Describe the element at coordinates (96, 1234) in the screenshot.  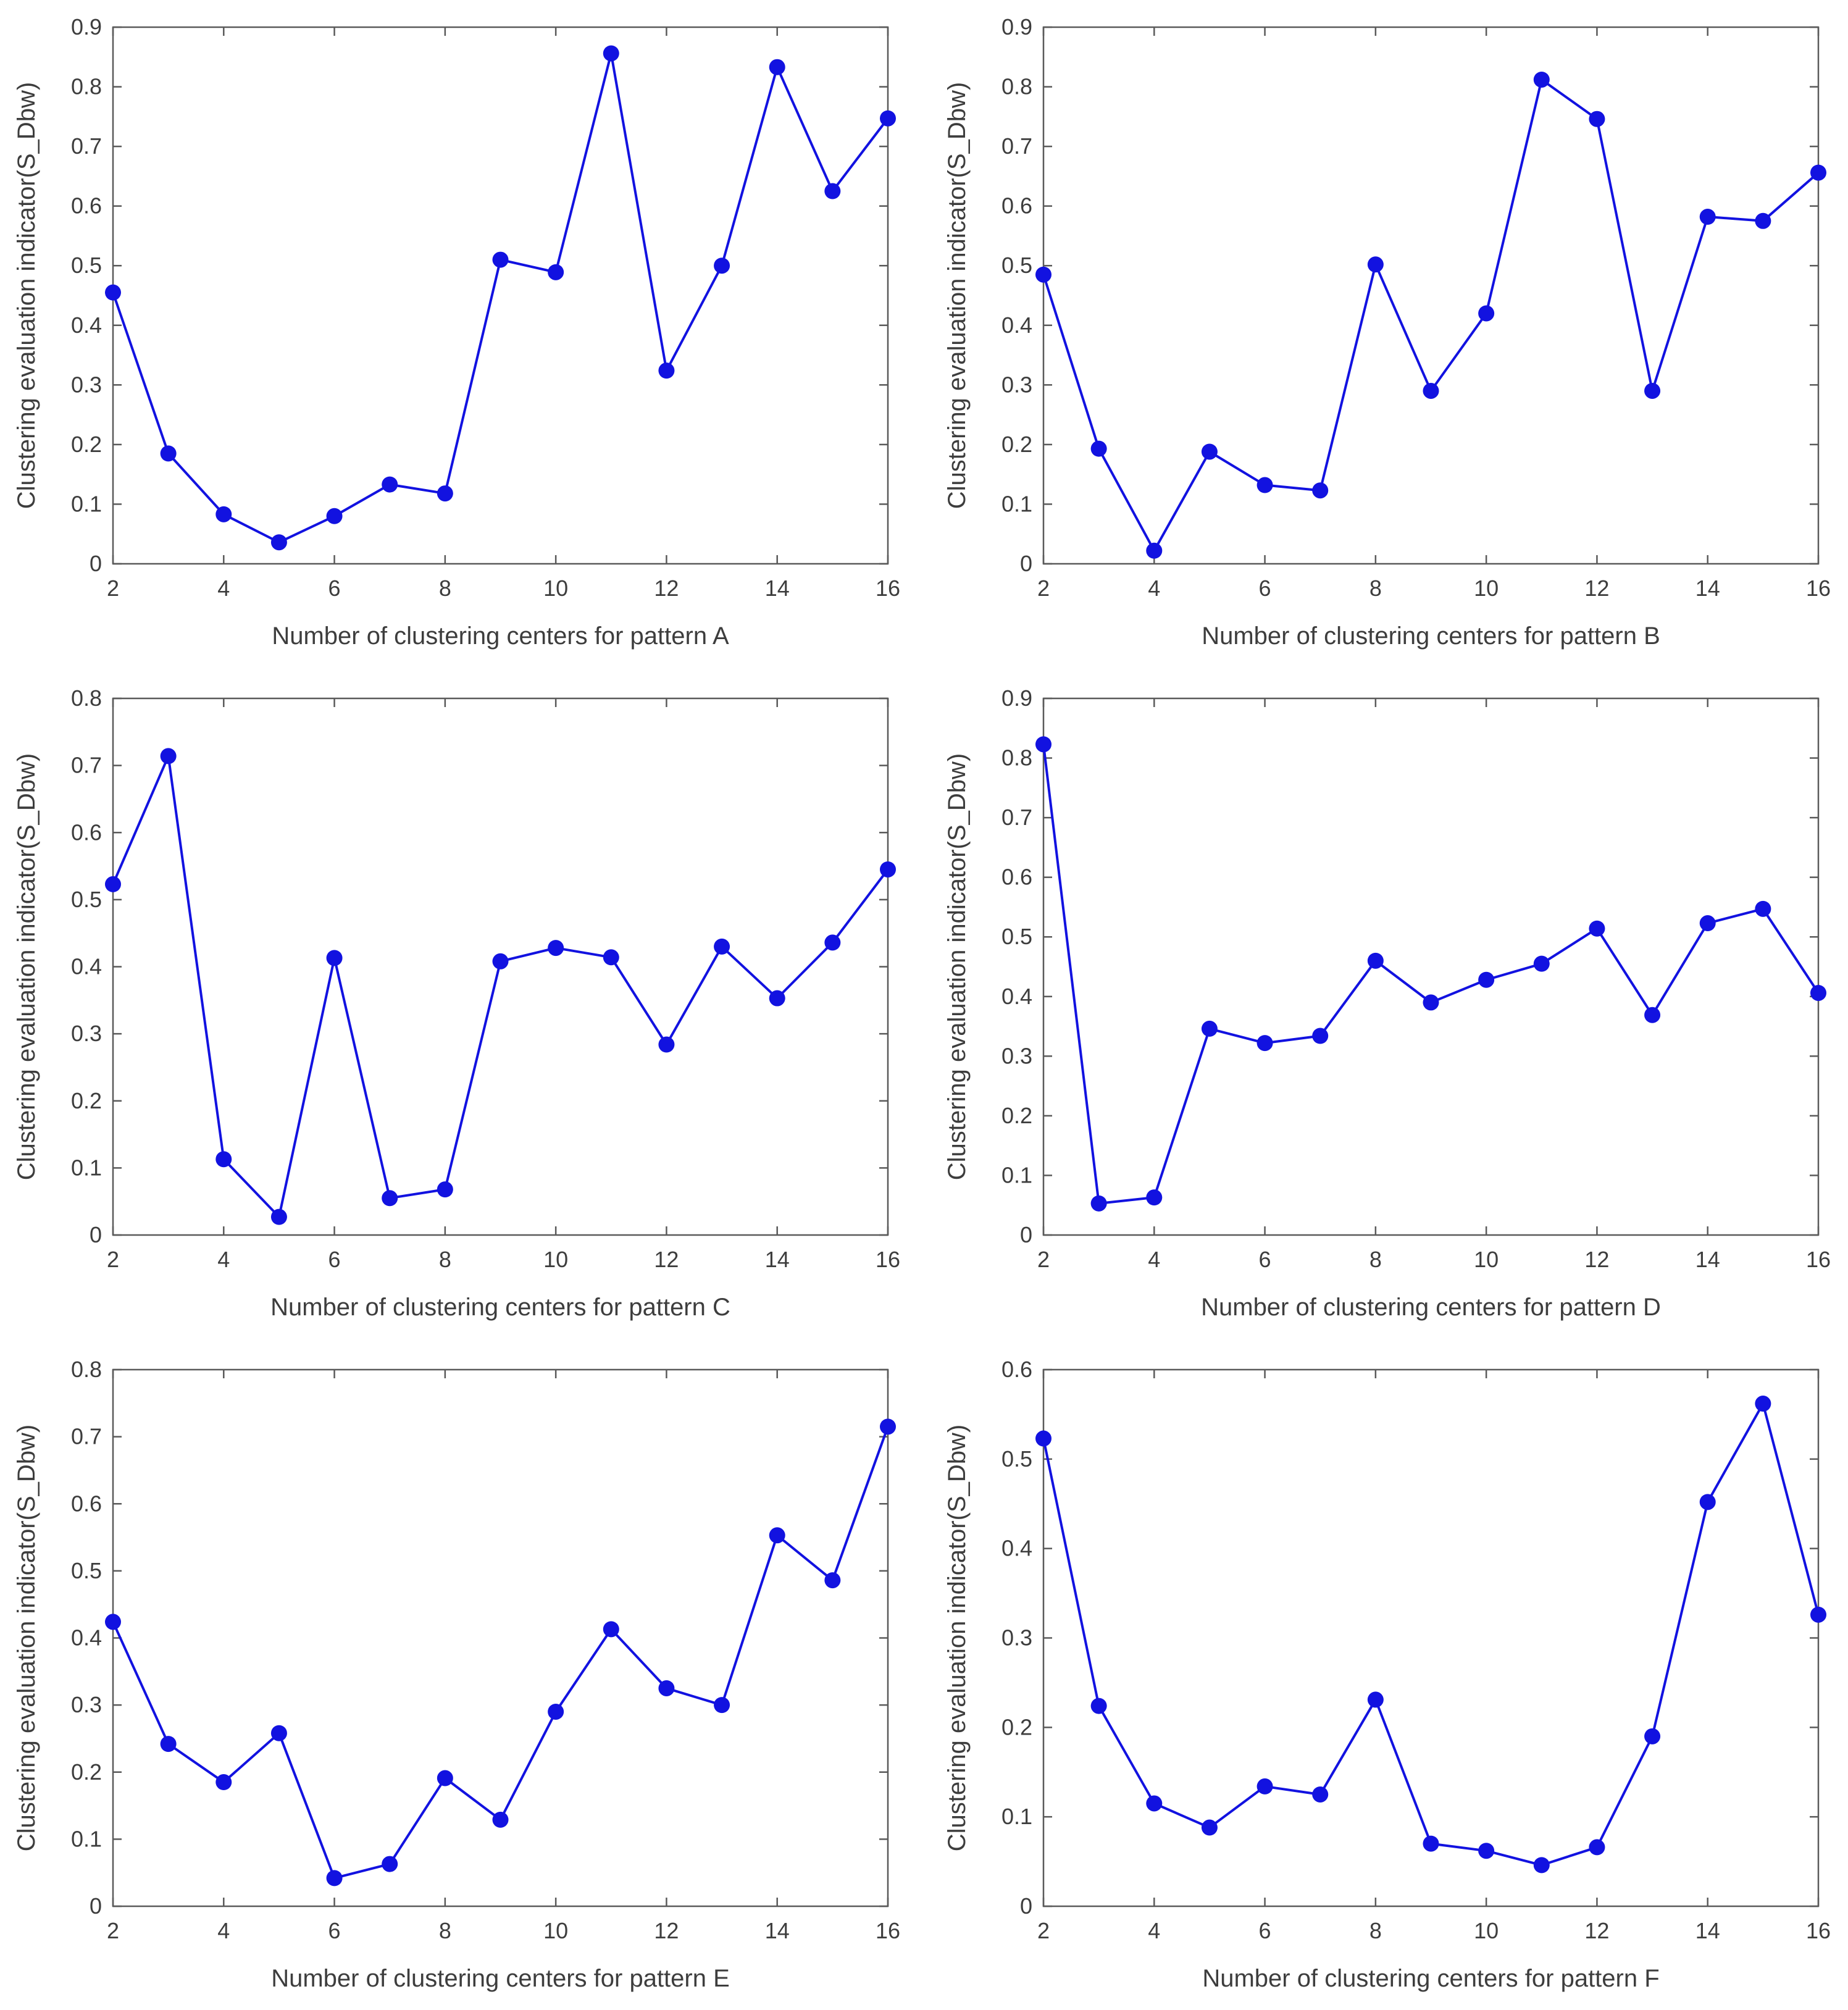
I see `y-tick-label: 0` at that location.